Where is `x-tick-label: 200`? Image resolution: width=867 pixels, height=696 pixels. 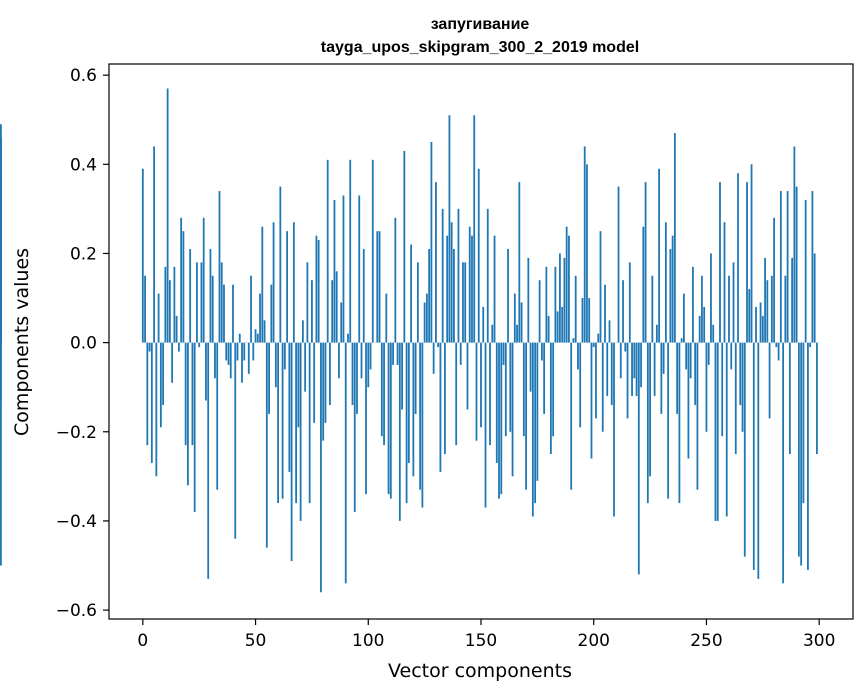 x-tick-label: 200 is located at coordinates (594, 641).